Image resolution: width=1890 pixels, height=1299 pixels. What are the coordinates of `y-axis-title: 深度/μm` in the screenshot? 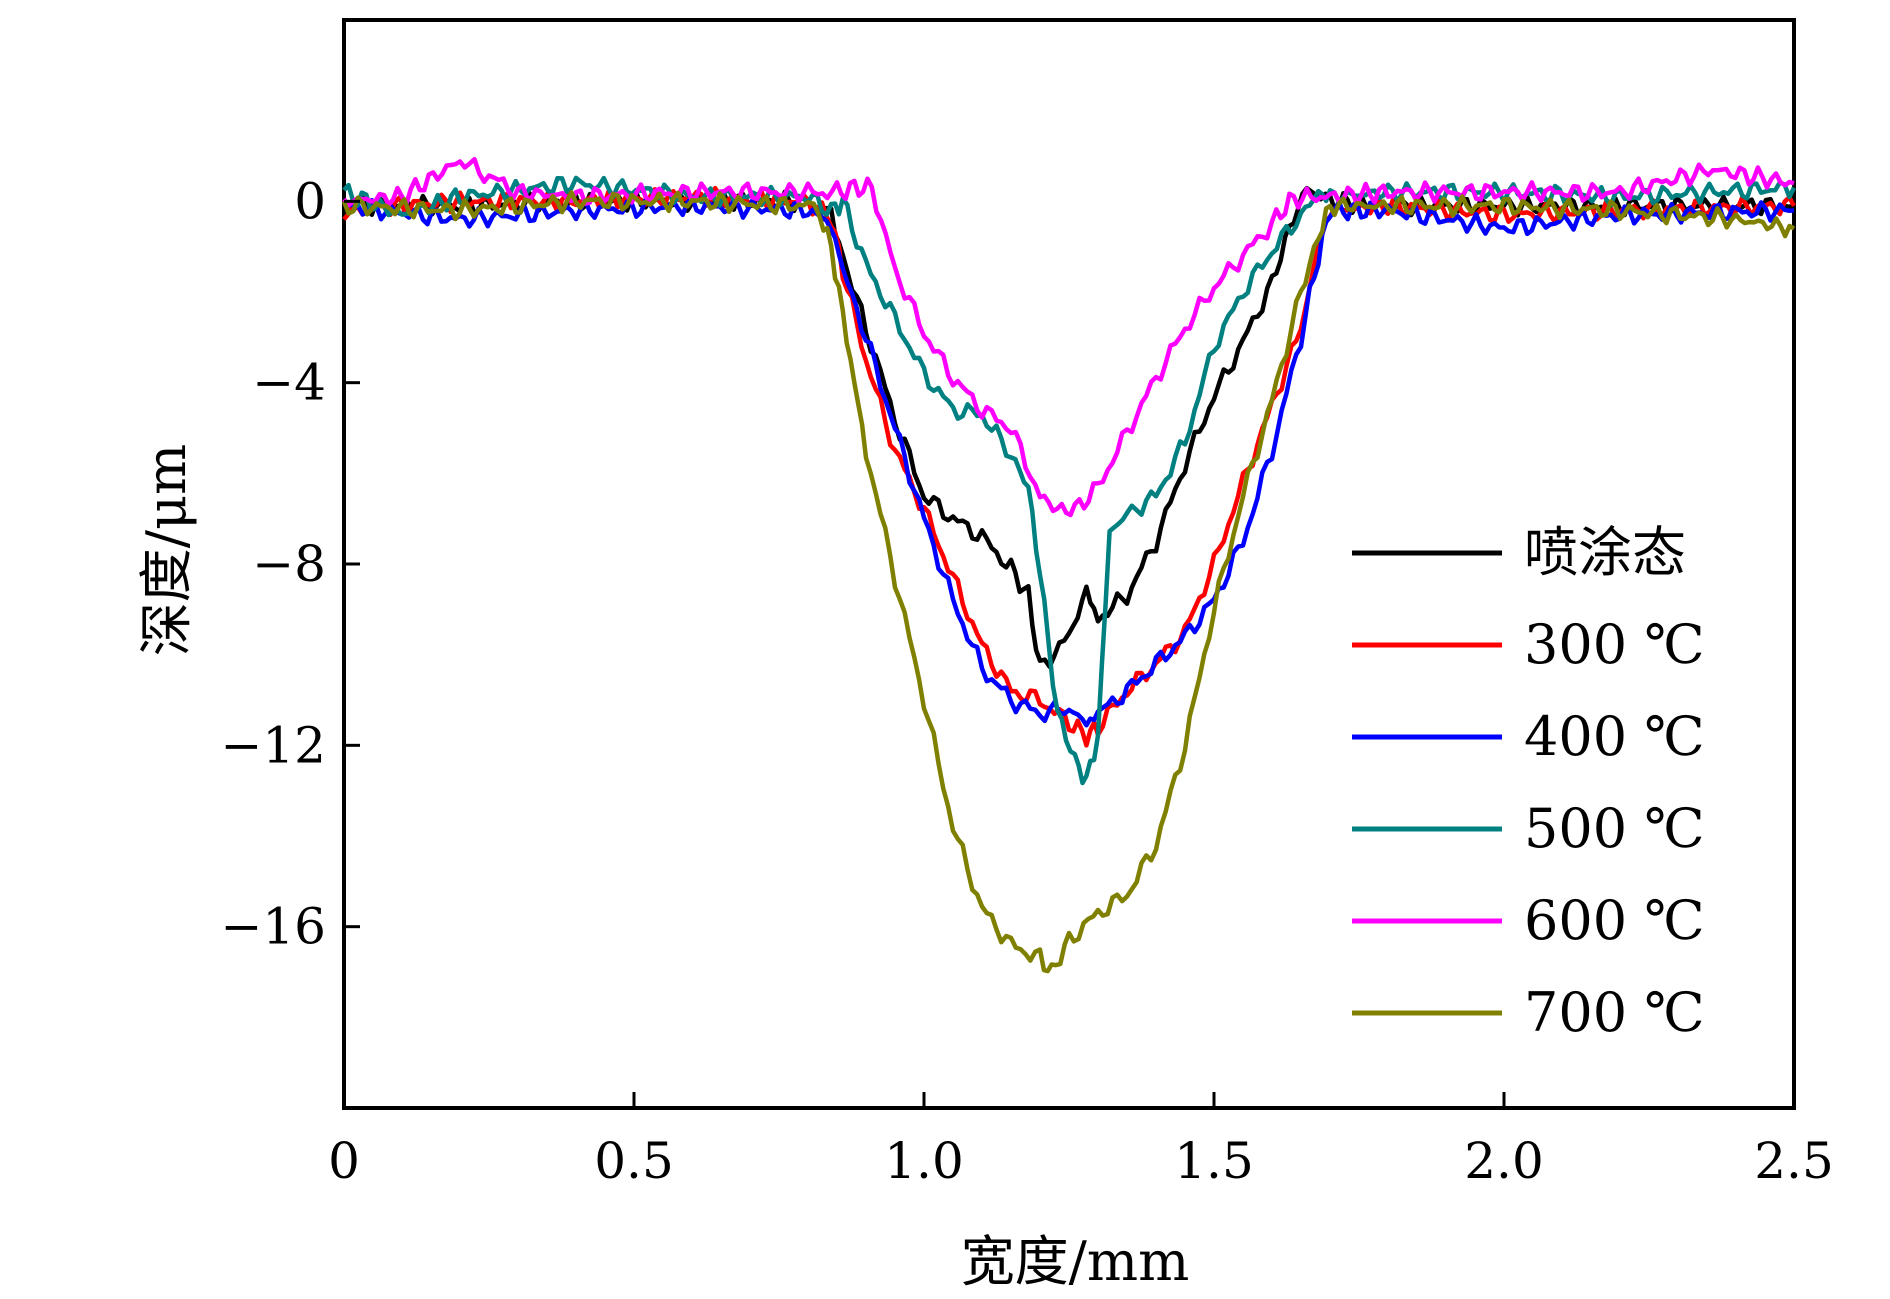 It's located at (166, 550).